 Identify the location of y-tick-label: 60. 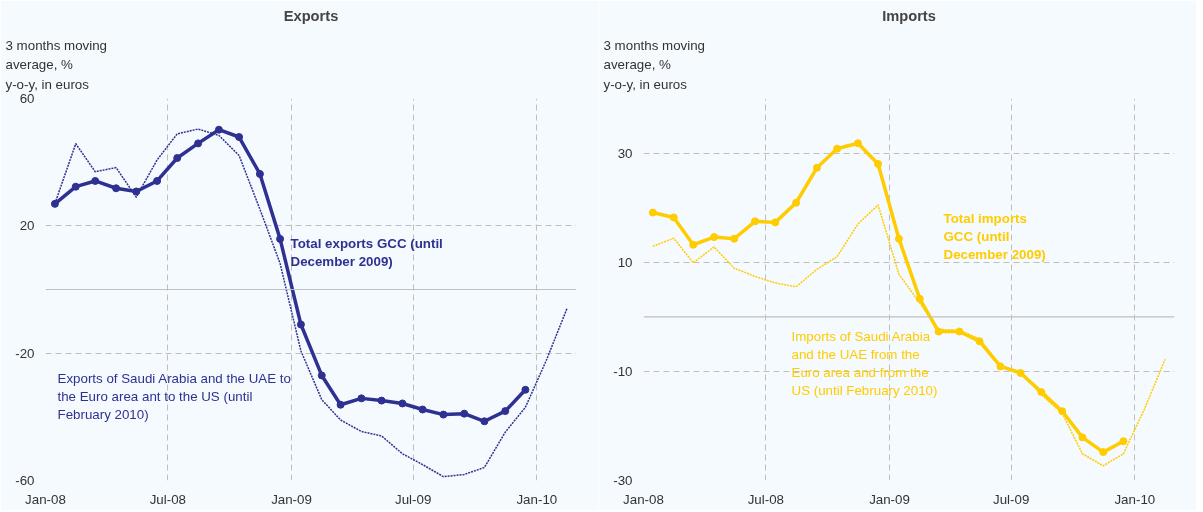
(27, 98).